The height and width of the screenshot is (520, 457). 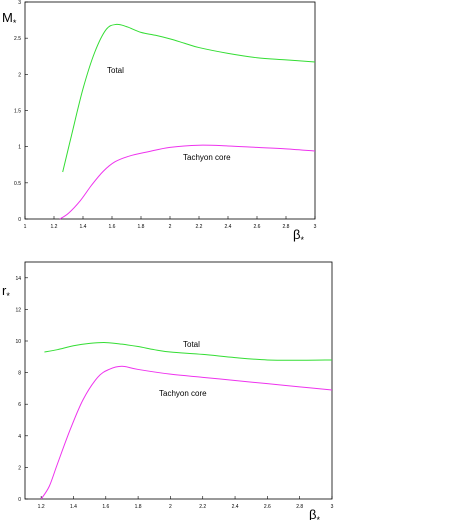 What do you see at coordinates (19, 405) in the screenshot?
I see `y-tick-label: 6` at bounding box center [19, 405].